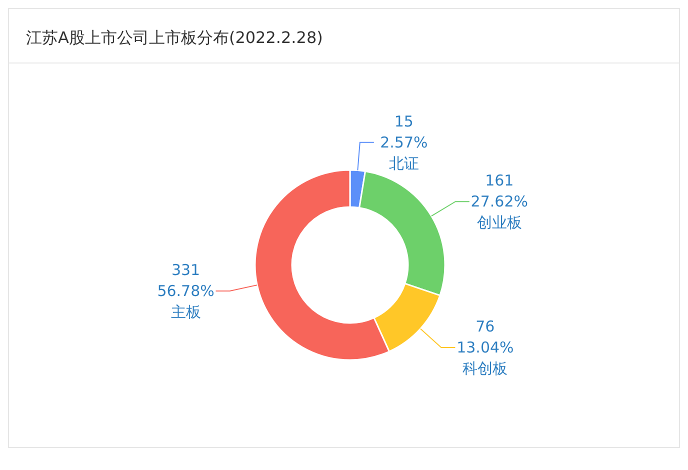 This screenshot has height=470, width=688. Describe the element at coordinates (404, 132) in the screenshot. I see `data-label: 15 2.57%` at that location.